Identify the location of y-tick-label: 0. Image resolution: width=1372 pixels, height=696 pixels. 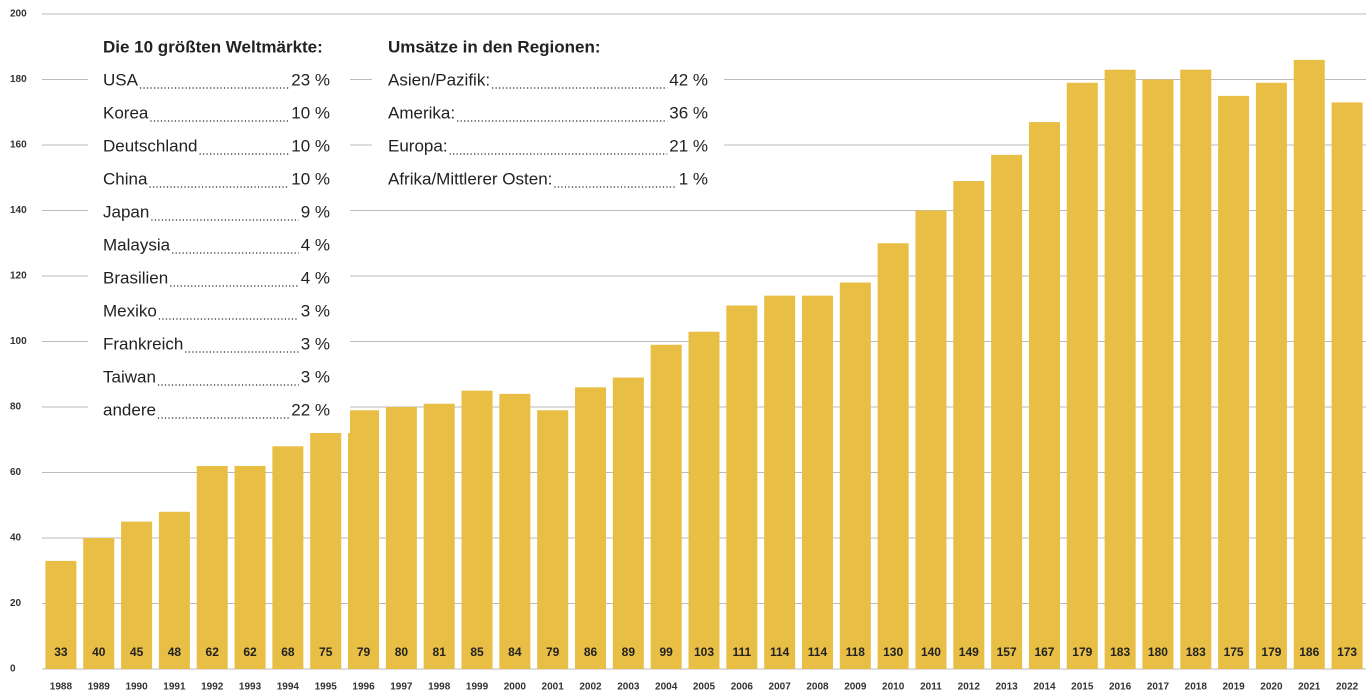
(13, 669).